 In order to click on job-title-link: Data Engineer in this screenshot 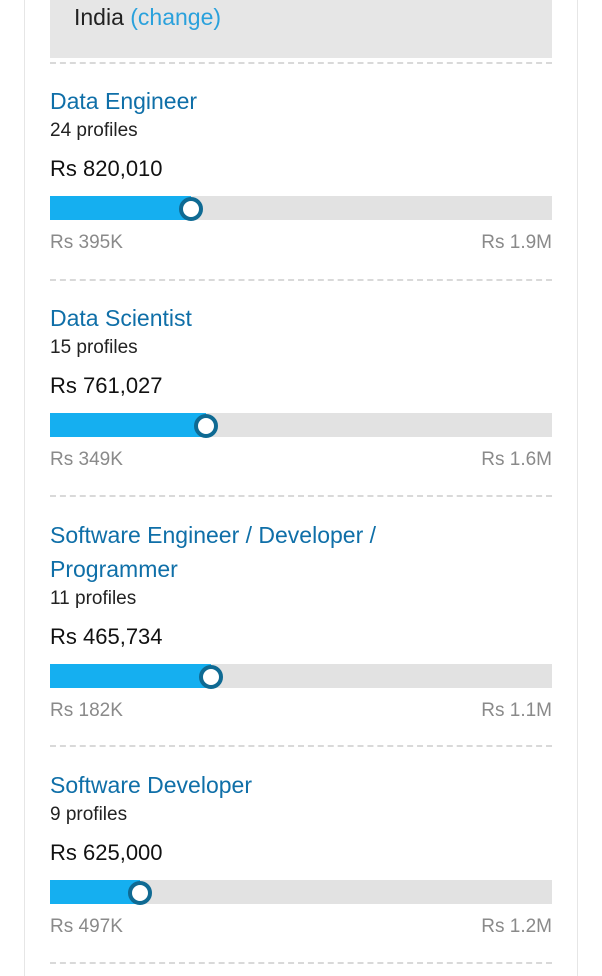, I will do `click(124, 101)`.